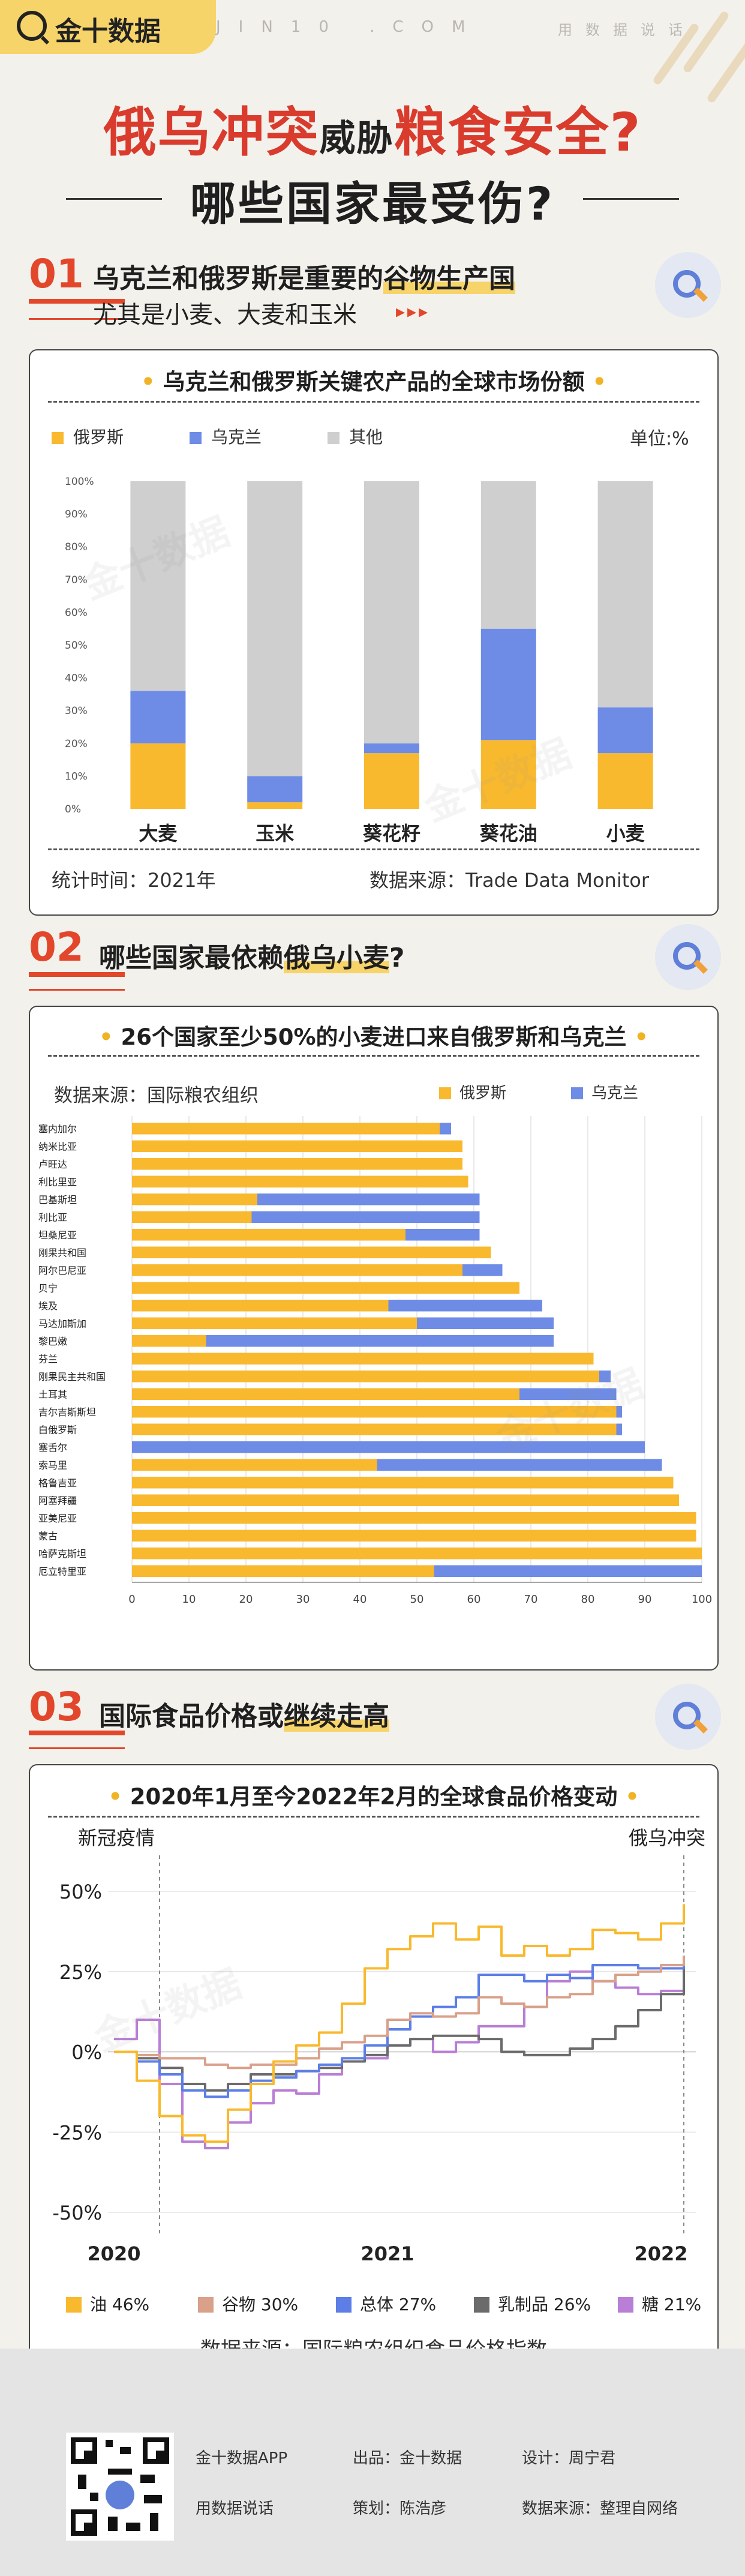  What do you see at coordinates (73, 809) in the screenshot?
I see `y-tick-label: 0%` at bounding box center [73, 809].